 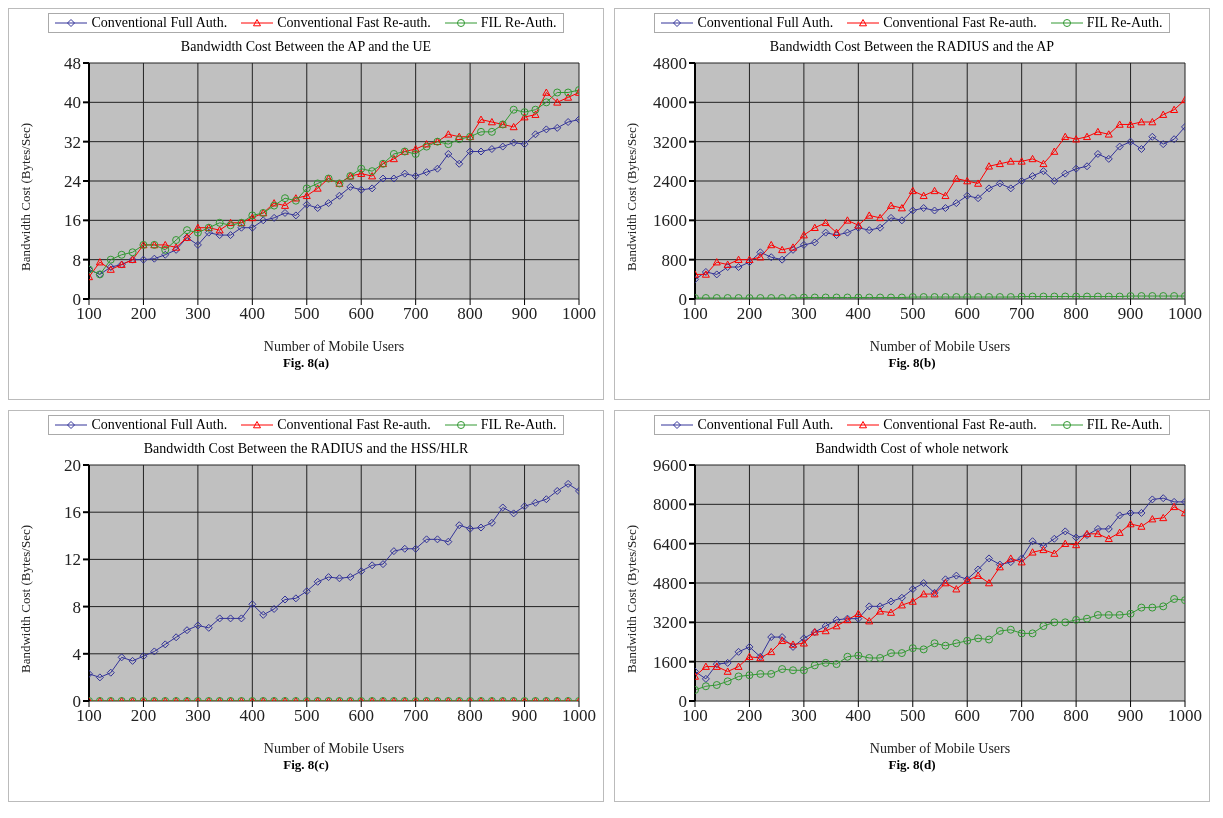 What do you see at coordinates (912, 47) in the screenshot?
I see `chart-title: Bandwidth Cost Between the RADIUS and the AP` at bounding box center [912, 47].